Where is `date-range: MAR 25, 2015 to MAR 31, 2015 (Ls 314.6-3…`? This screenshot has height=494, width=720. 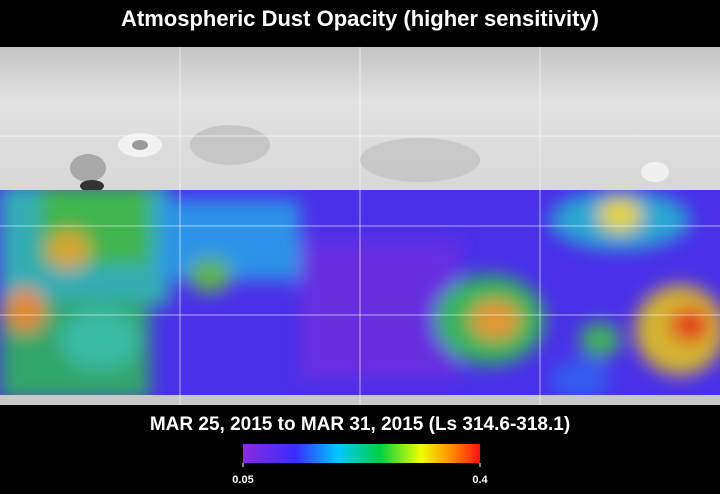 date-range: MAR 25, 2015 to MAR 31, 2015 (Ls 314.6-3… is located at coordinates (360, 424).